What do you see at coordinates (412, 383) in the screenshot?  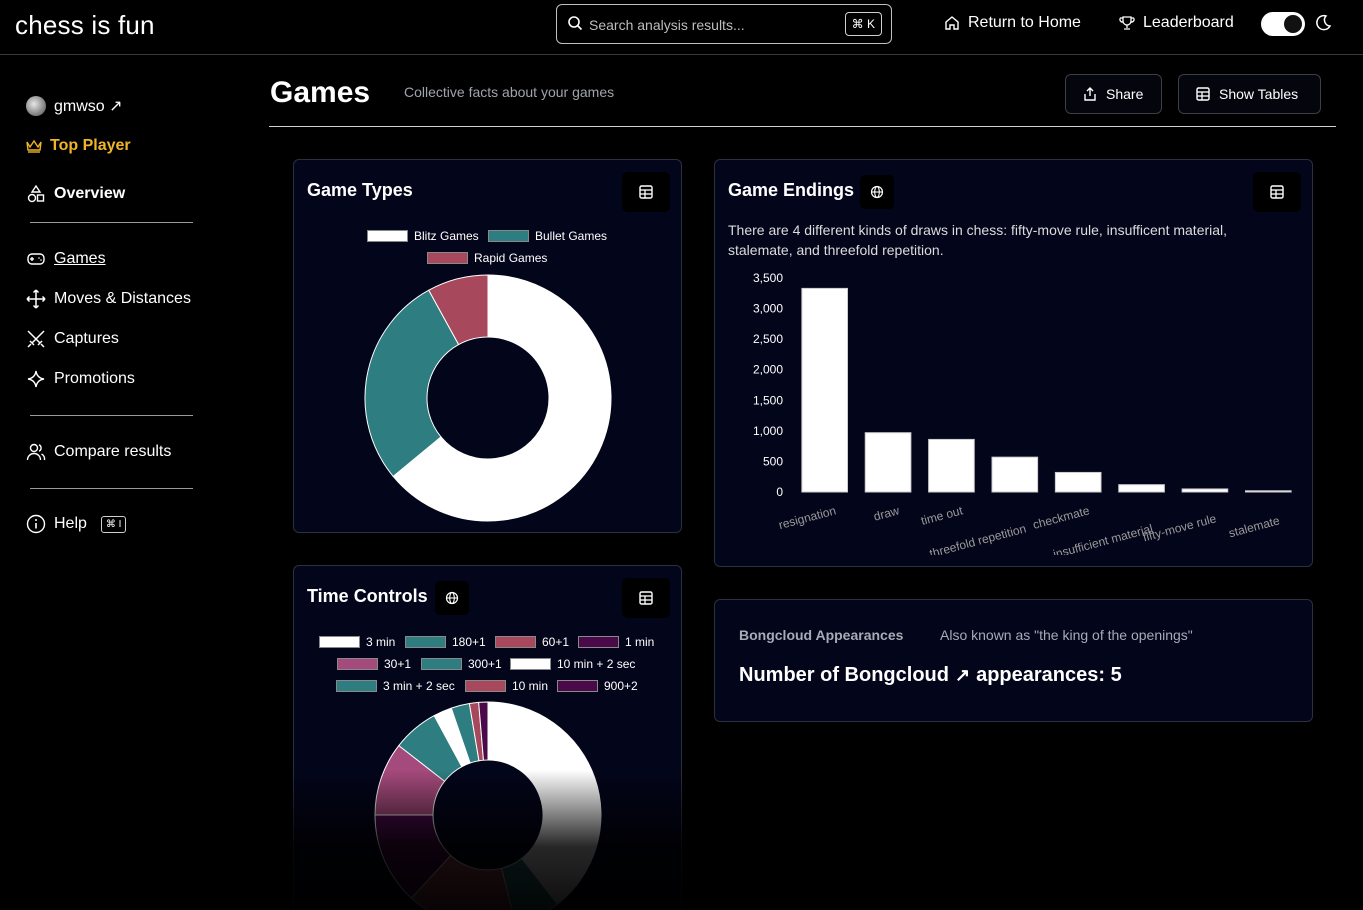 I see `pie-slice-bullet-games` at bounding box center [412, 383].